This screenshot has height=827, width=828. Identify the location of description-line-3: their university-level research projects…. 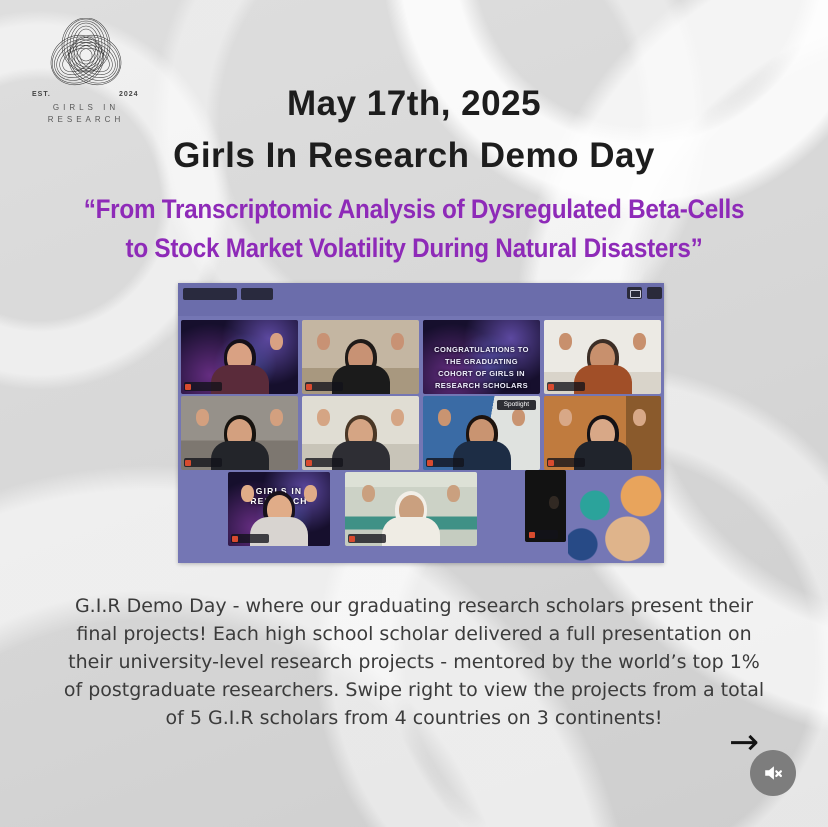
(414, 662).